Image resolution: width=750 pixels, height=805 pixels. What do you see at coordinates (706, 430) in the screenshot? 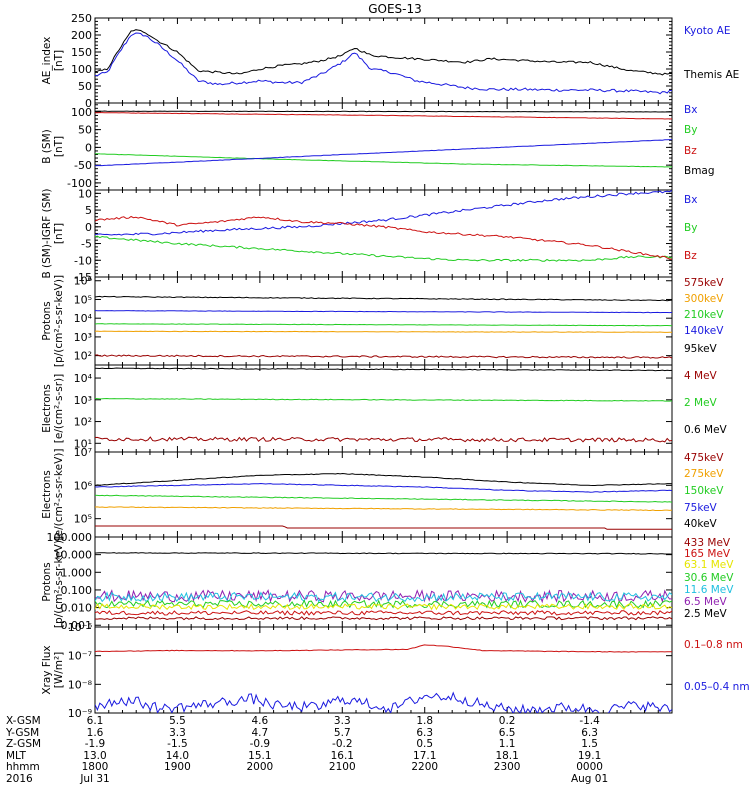
I see `legend-entry: 0.6 MeV` at bounding box center [706, 430].